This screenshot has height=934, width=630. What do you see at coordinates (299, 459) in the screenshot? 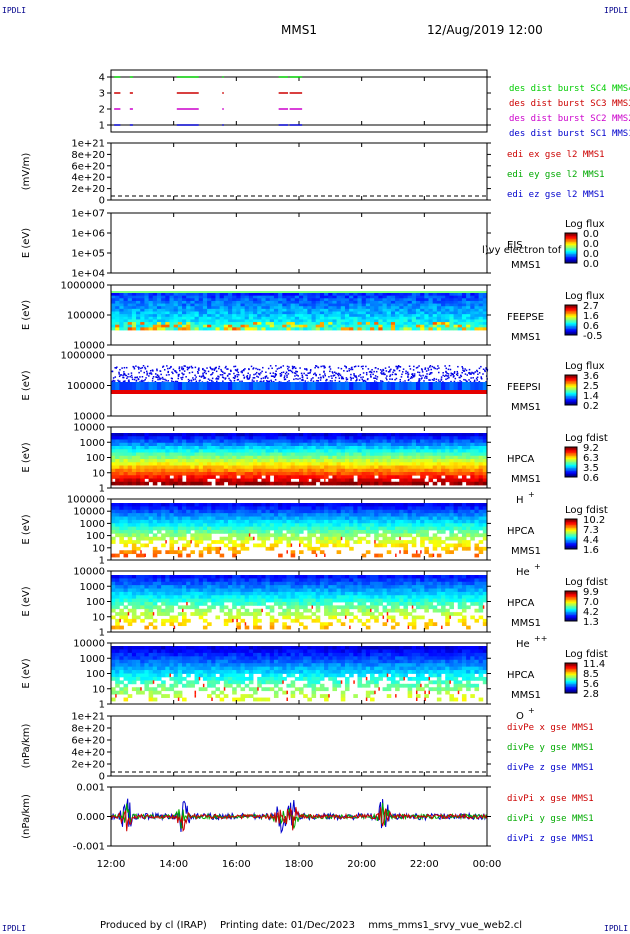
I see `panel-hpca_h-spectrogram` at bounding box center [299, 459].